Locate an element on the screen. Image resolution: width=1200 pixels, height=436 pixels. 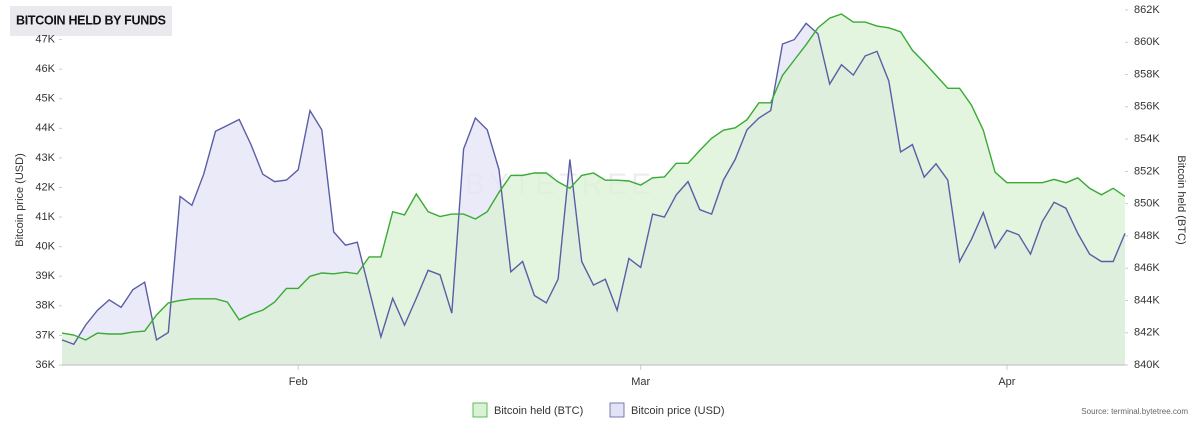
y2-tick-label: 854K is located at coordinates (1147, 139).